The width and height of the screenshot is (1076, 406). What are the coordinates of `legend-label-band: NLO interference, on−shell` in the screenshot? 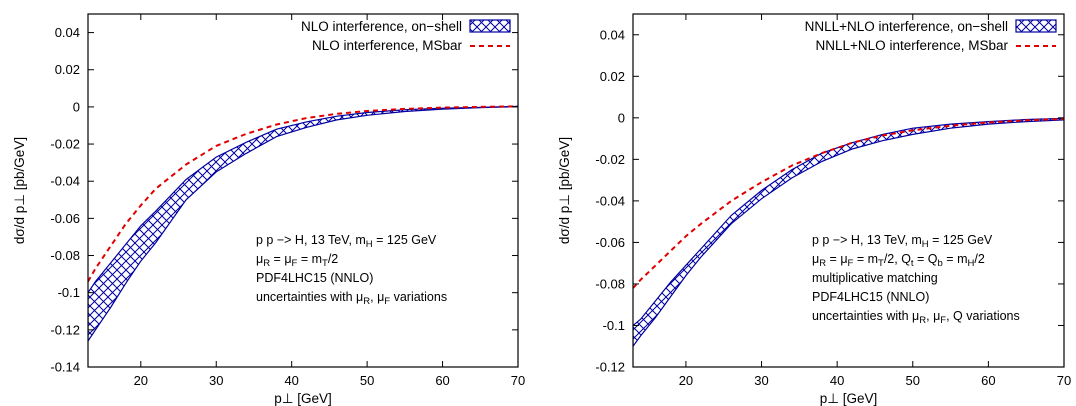 It's located at (381, 26).